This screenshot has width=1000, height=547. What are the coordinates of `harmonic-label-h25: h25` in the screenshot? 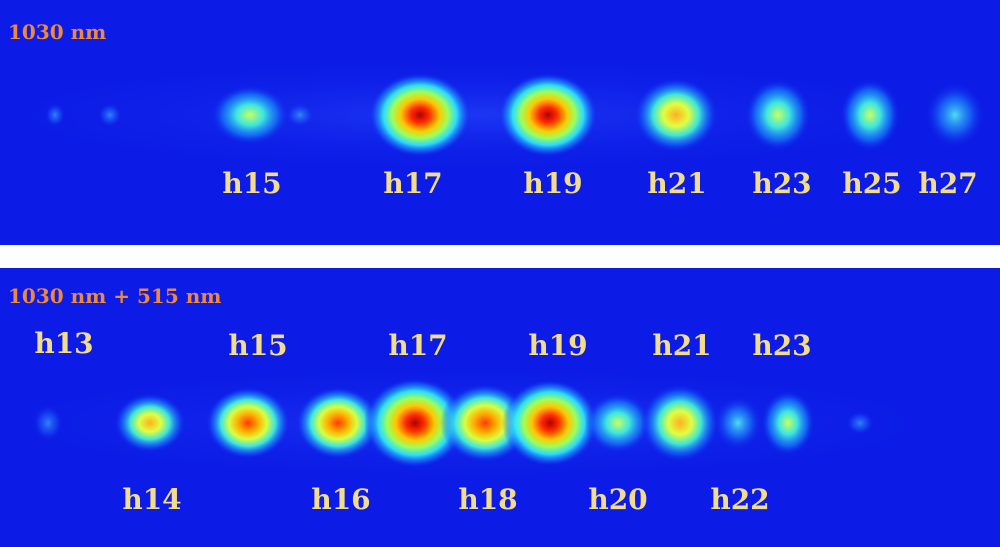 It's located at (872, 183).